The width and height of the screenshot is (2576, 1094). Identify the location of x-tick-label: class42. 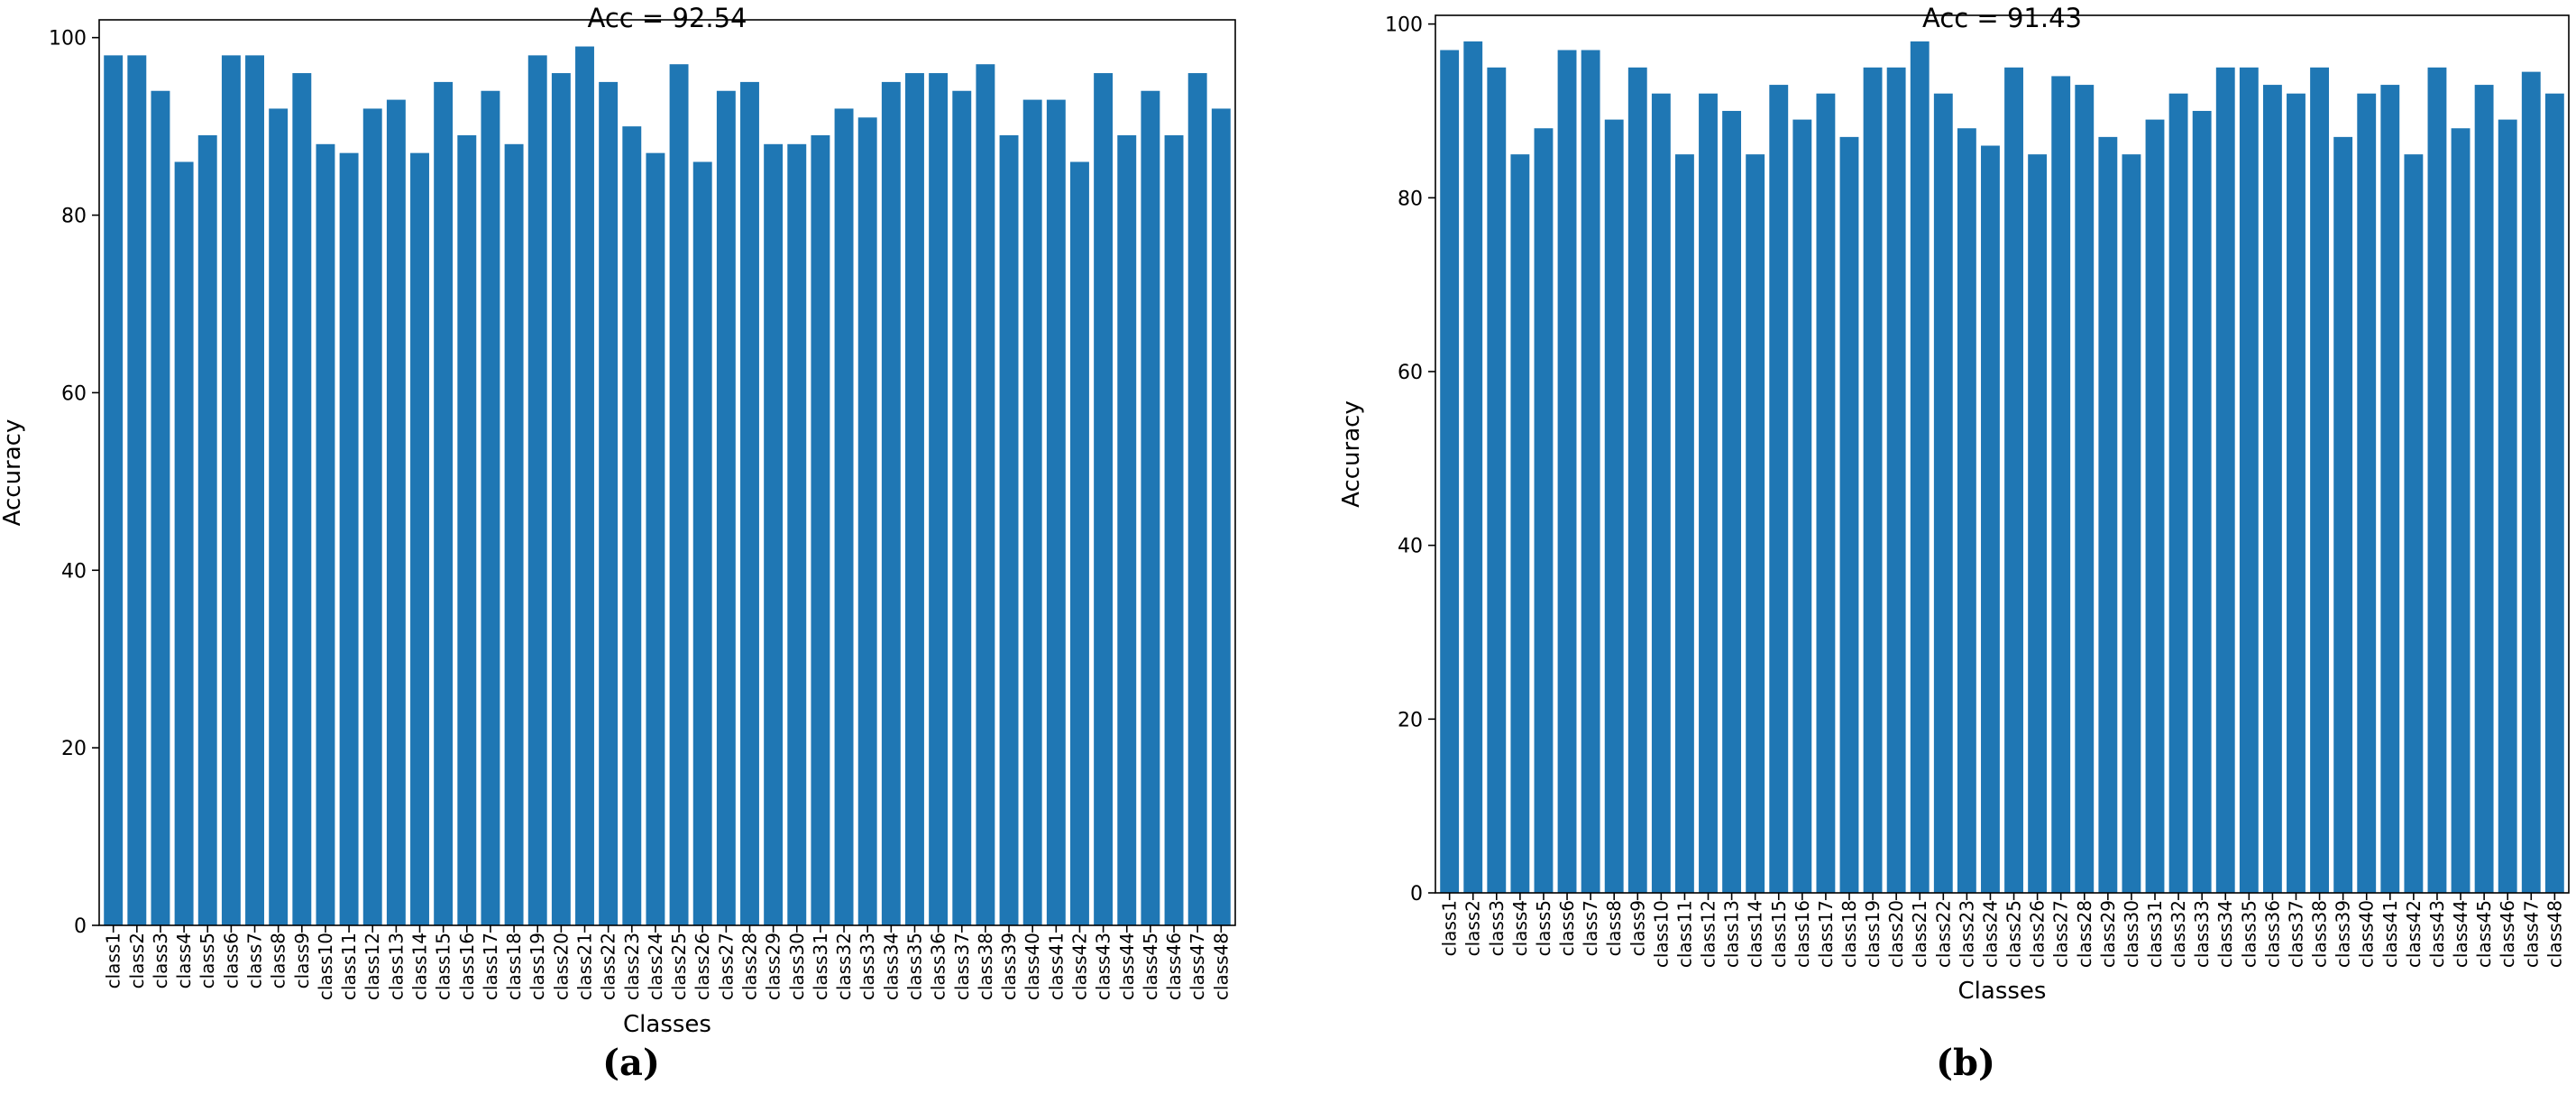
(1079, 966).